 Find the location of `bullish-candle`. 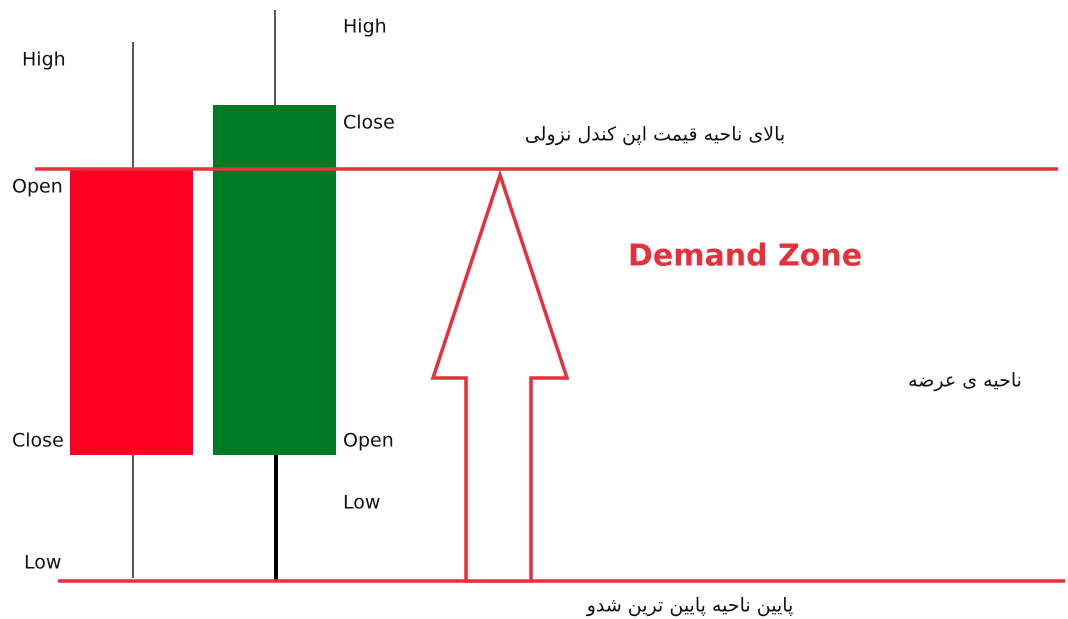

bullish-candle is located at coordinates (274, 280).